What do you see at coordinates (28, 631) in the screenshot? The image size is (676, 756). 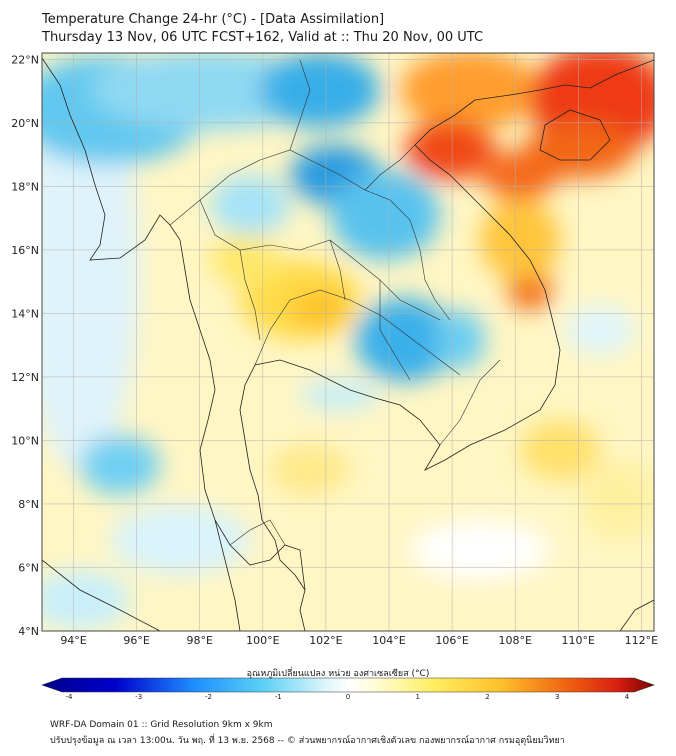 I see `latitude-label: 4°N` at bounding box center [28, 631].